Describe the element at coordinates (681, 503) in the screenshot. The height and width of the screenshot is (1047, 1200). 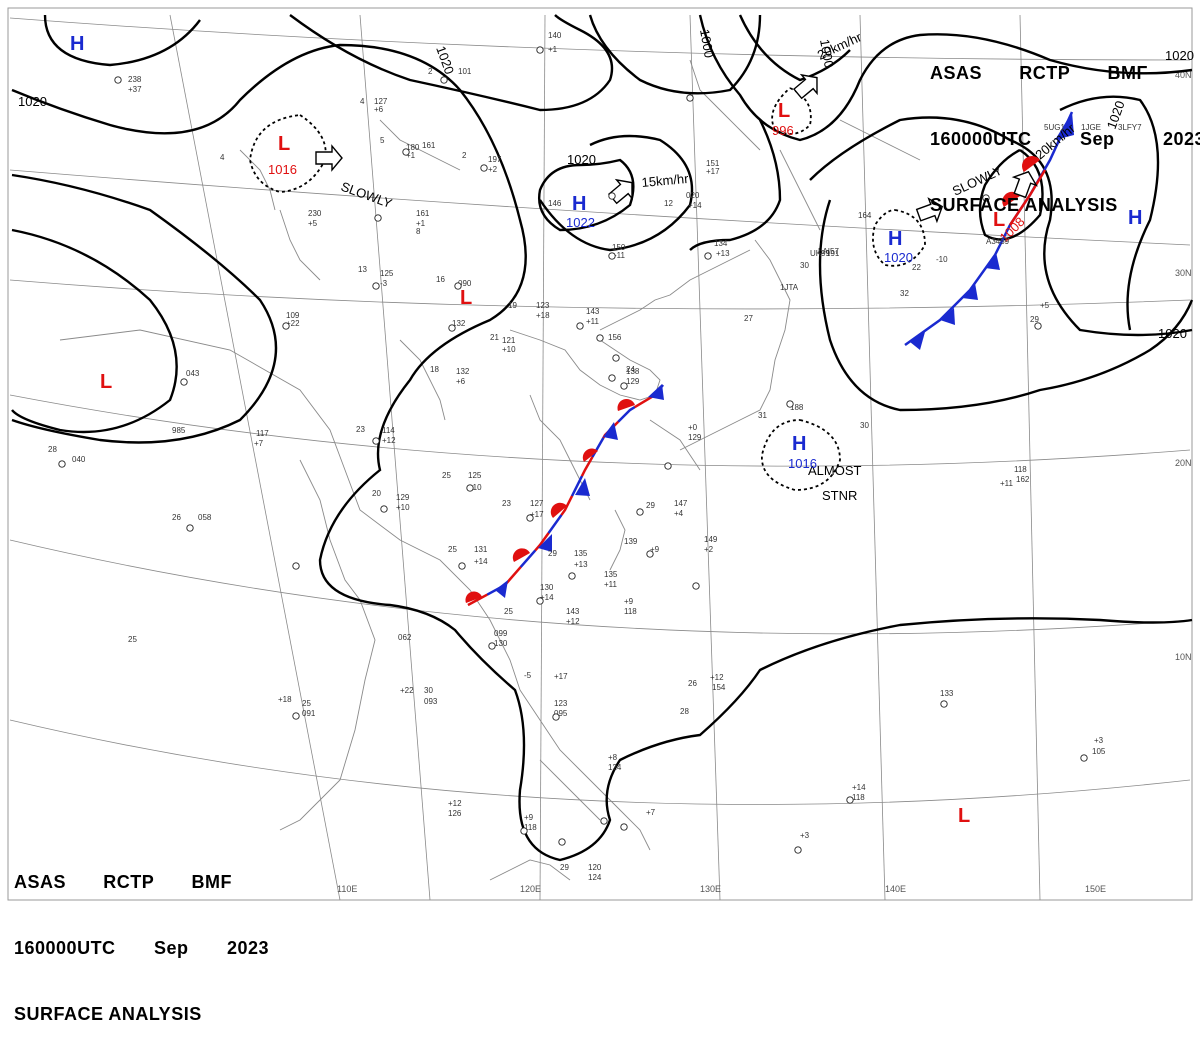
I see `station-value: 147` at that location.